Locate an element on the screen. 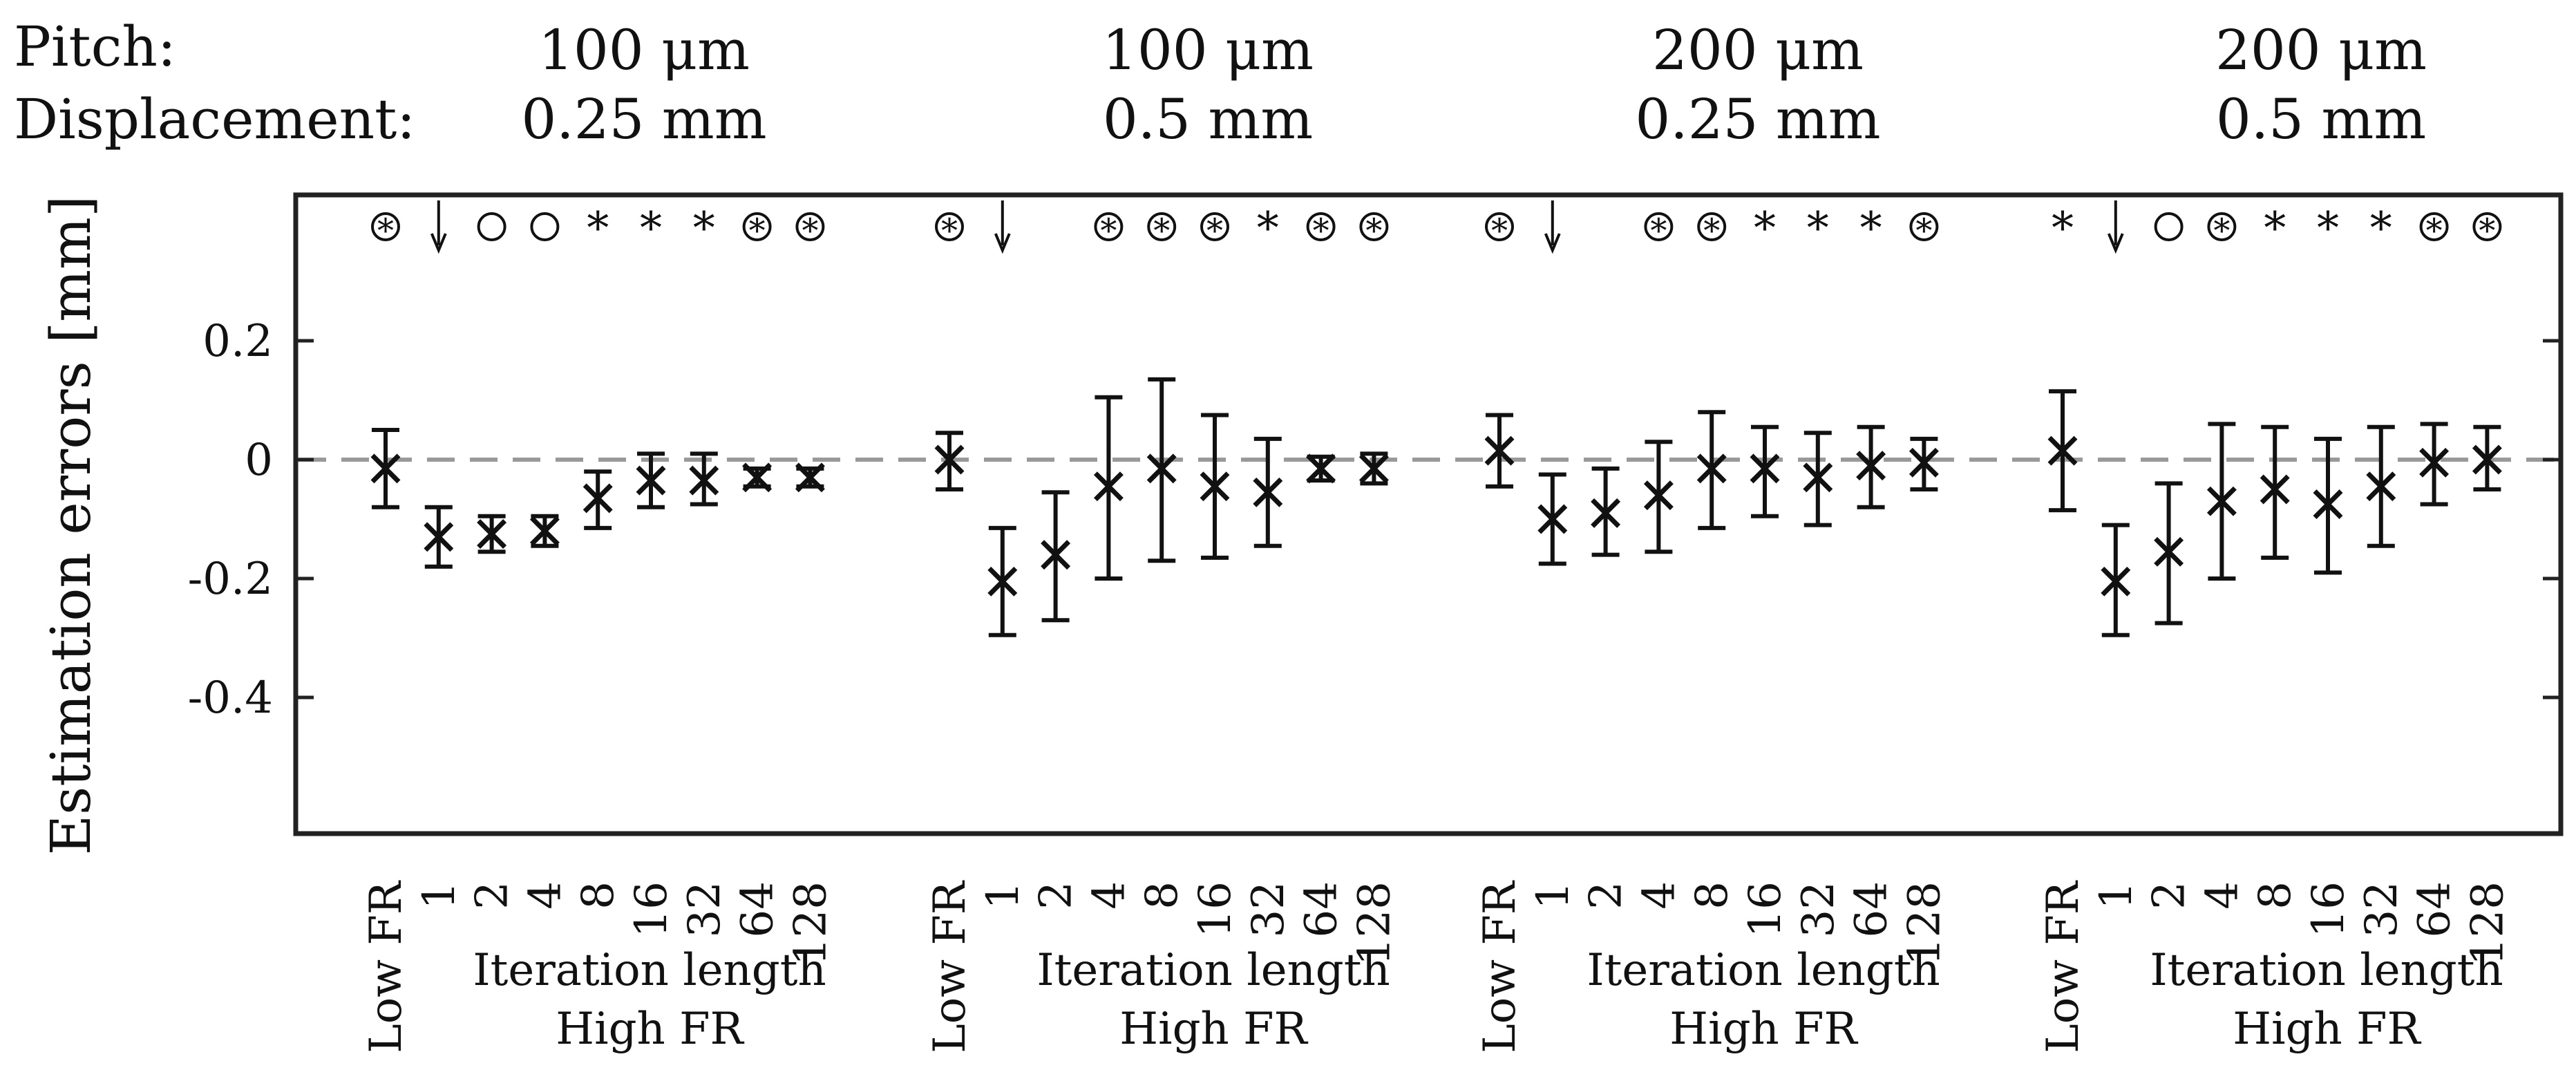  displacement-label: Displacement: is located at coordinates (214, 119).